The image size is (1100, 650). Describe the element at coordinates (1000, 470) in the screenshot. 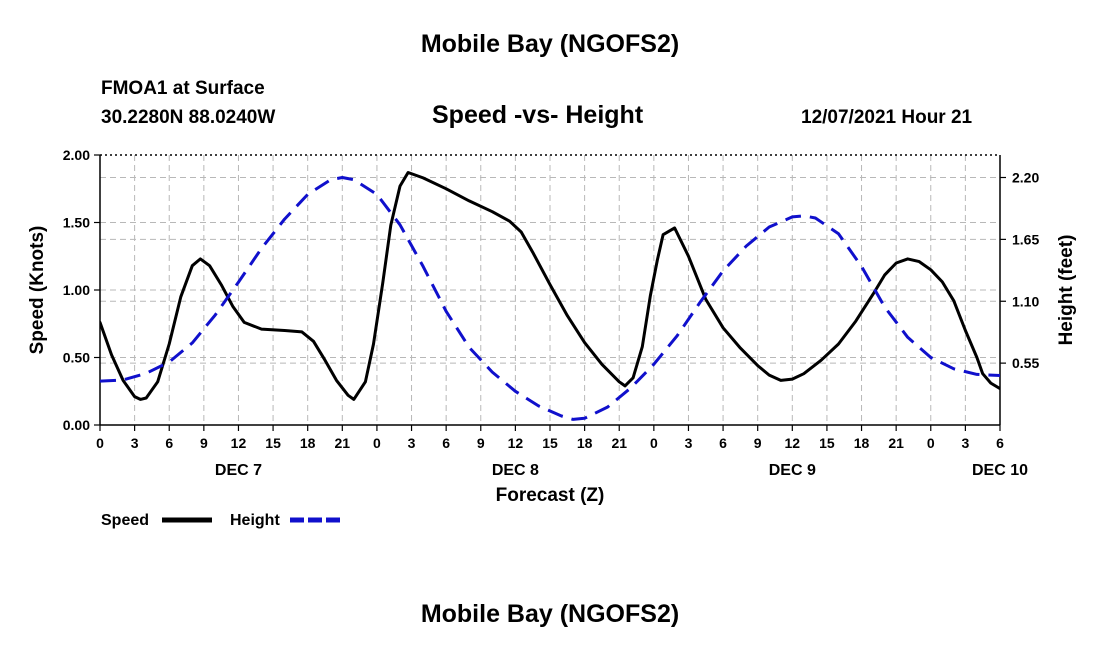

I see `date-label: DEC 10` at that location.